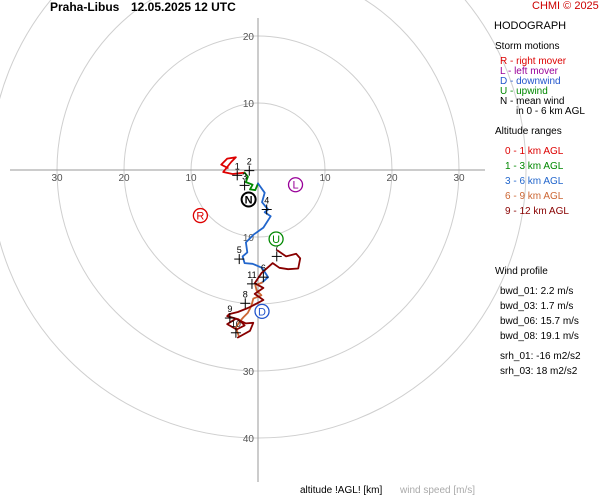 This screenshot has width=600, height=500. What do you see at coordinates (532, 101) in the screenshot?
I see `legend-mean-wind: N - mean wind` at bounding box center [532, 101].